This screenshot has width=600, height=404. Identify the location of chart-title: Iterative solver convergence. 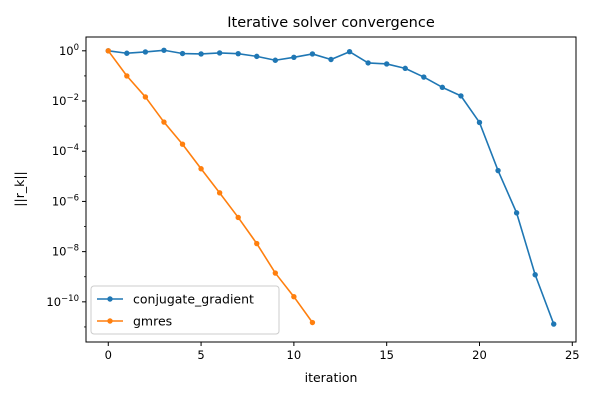
(331, 23).